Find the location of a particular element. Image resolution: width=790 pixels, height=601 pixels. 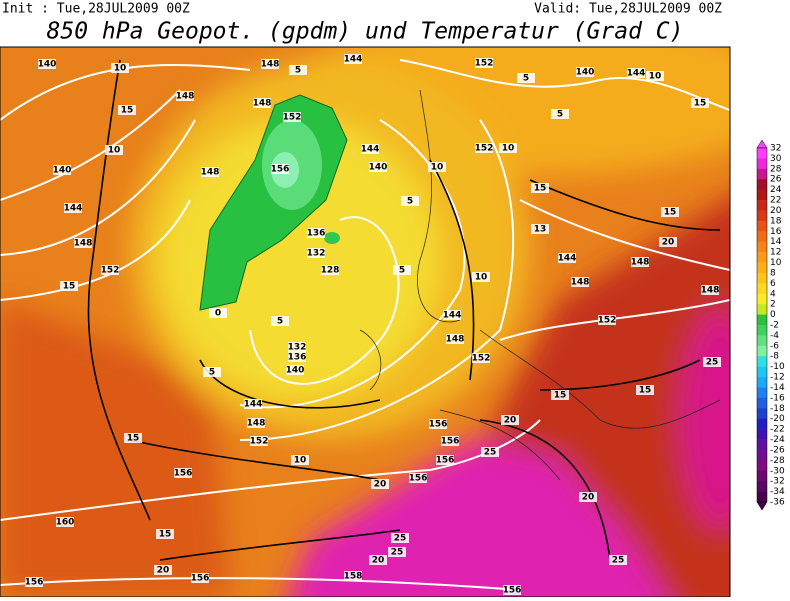

colorbar-label: -2 is located at coordinates (774, 326).